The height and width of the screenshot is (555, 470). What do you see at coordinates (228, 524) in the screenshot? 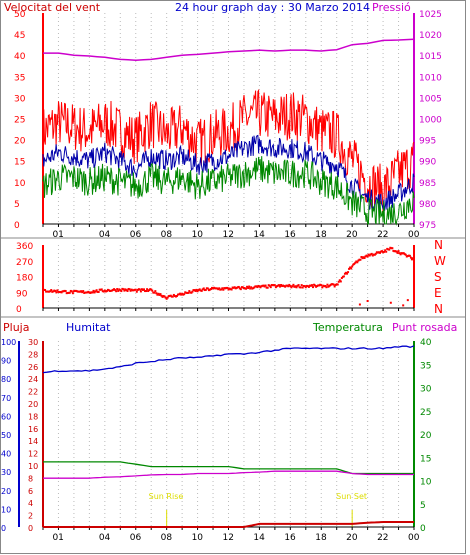
I see `series-line-rain` at bounding box center [228, 524].